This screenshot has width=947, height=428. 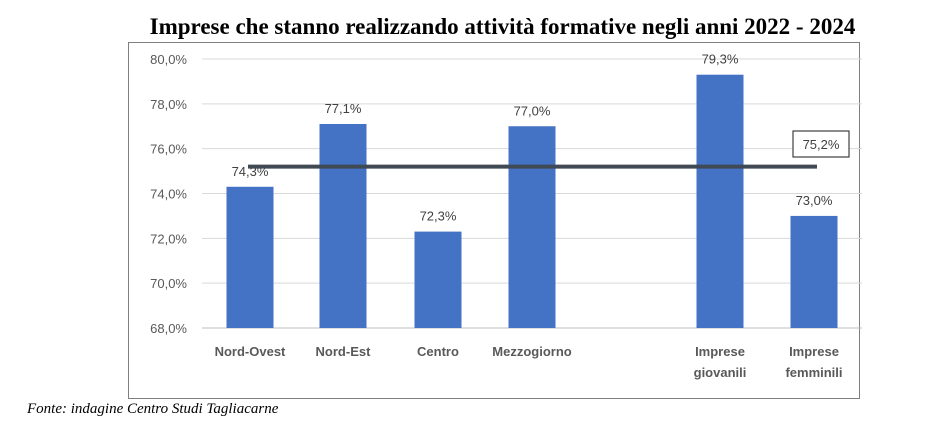 I want to click on source-note: Fonte: indagine Centro Studi Tagliacarne, so click(x=153, y=409).